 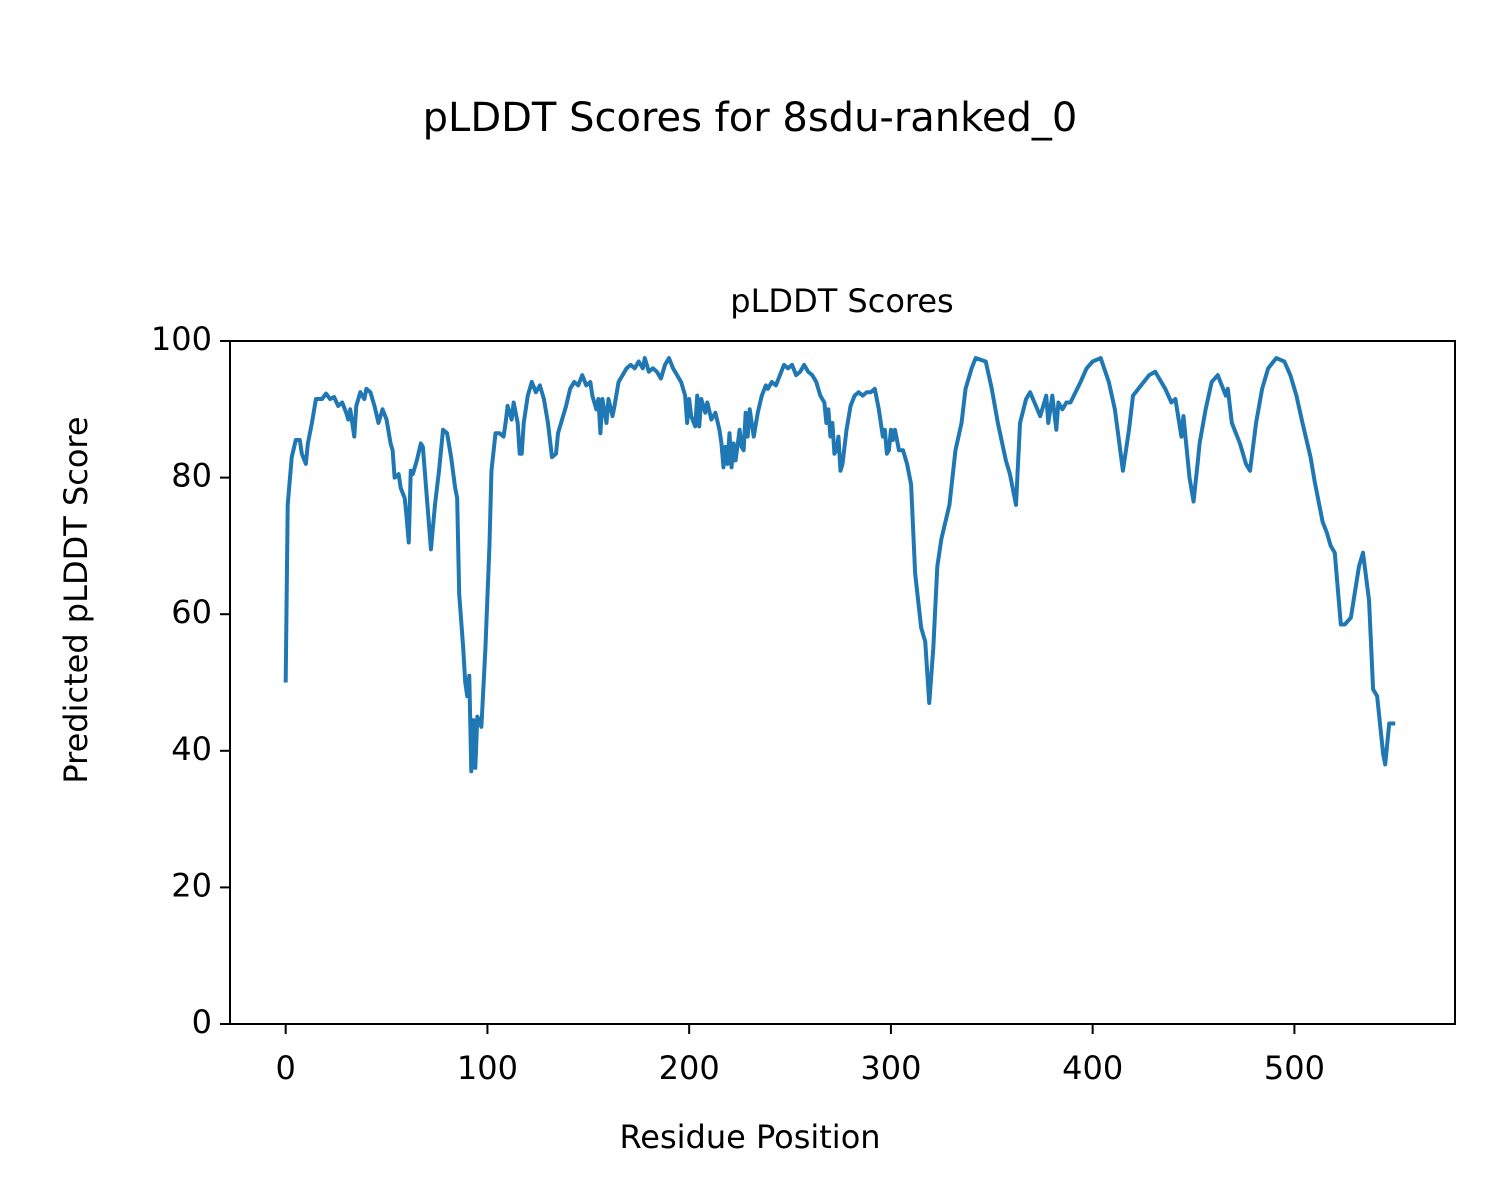 I want to click on x-axis-label: Residue Position, so click(x=749, y=1137).